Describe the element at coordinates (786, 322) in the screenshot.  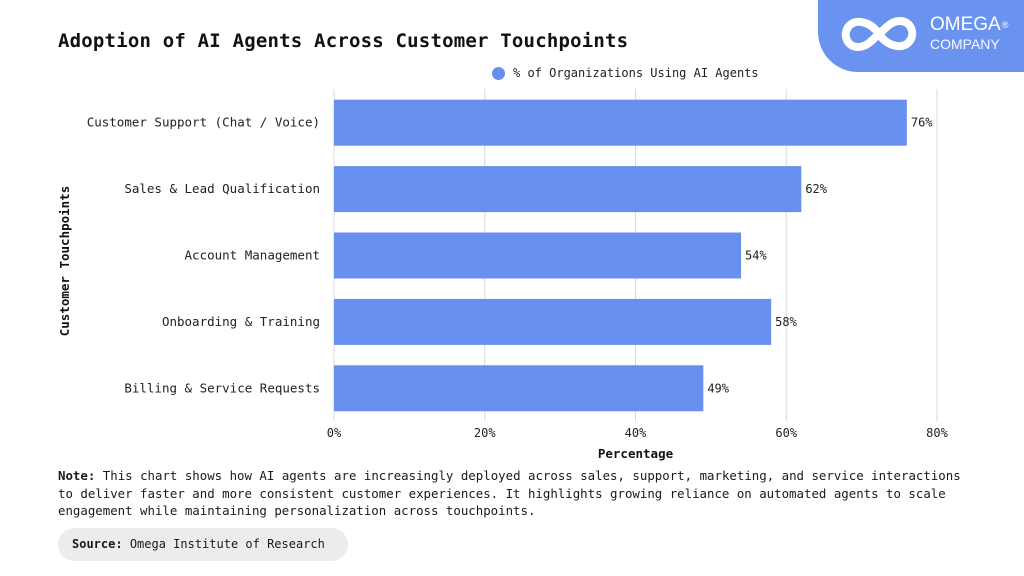
I see `value-label: 58%` at that location.